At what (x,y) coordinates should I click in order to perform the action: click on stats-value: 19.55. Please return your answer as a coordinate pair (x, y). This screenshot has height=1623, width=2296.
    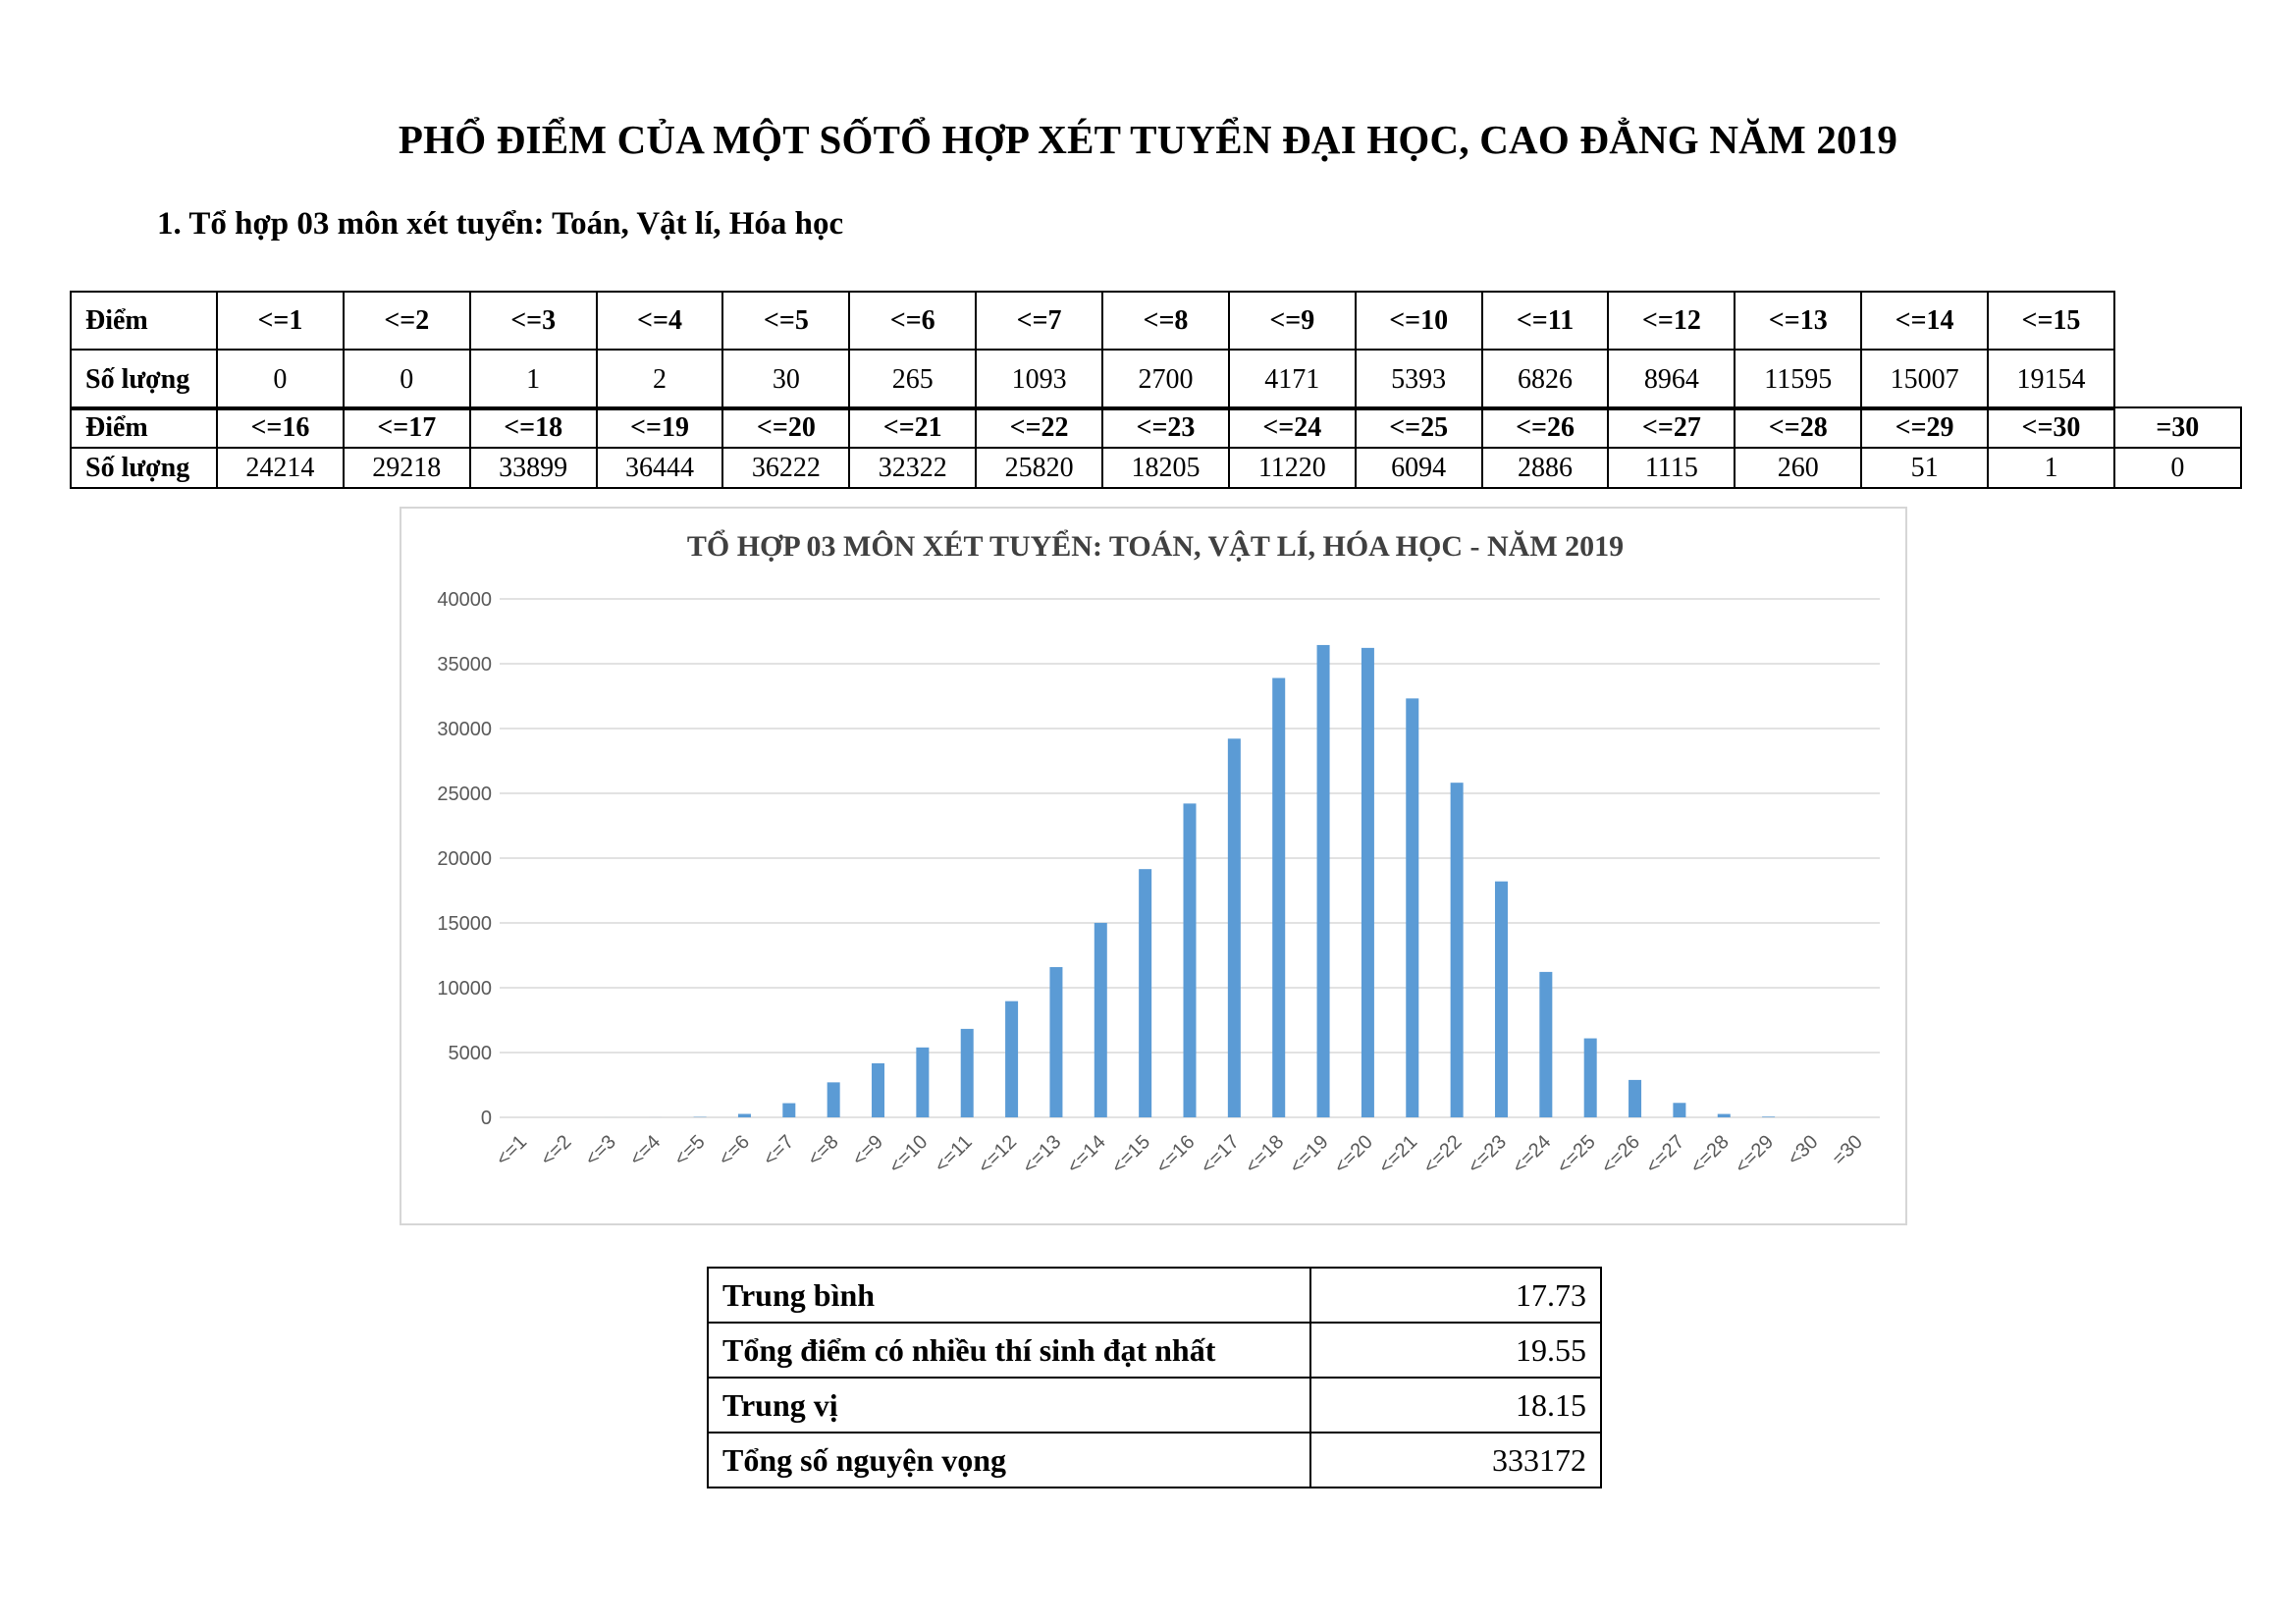
    Looking at the image, I should click on (1455, 1350).